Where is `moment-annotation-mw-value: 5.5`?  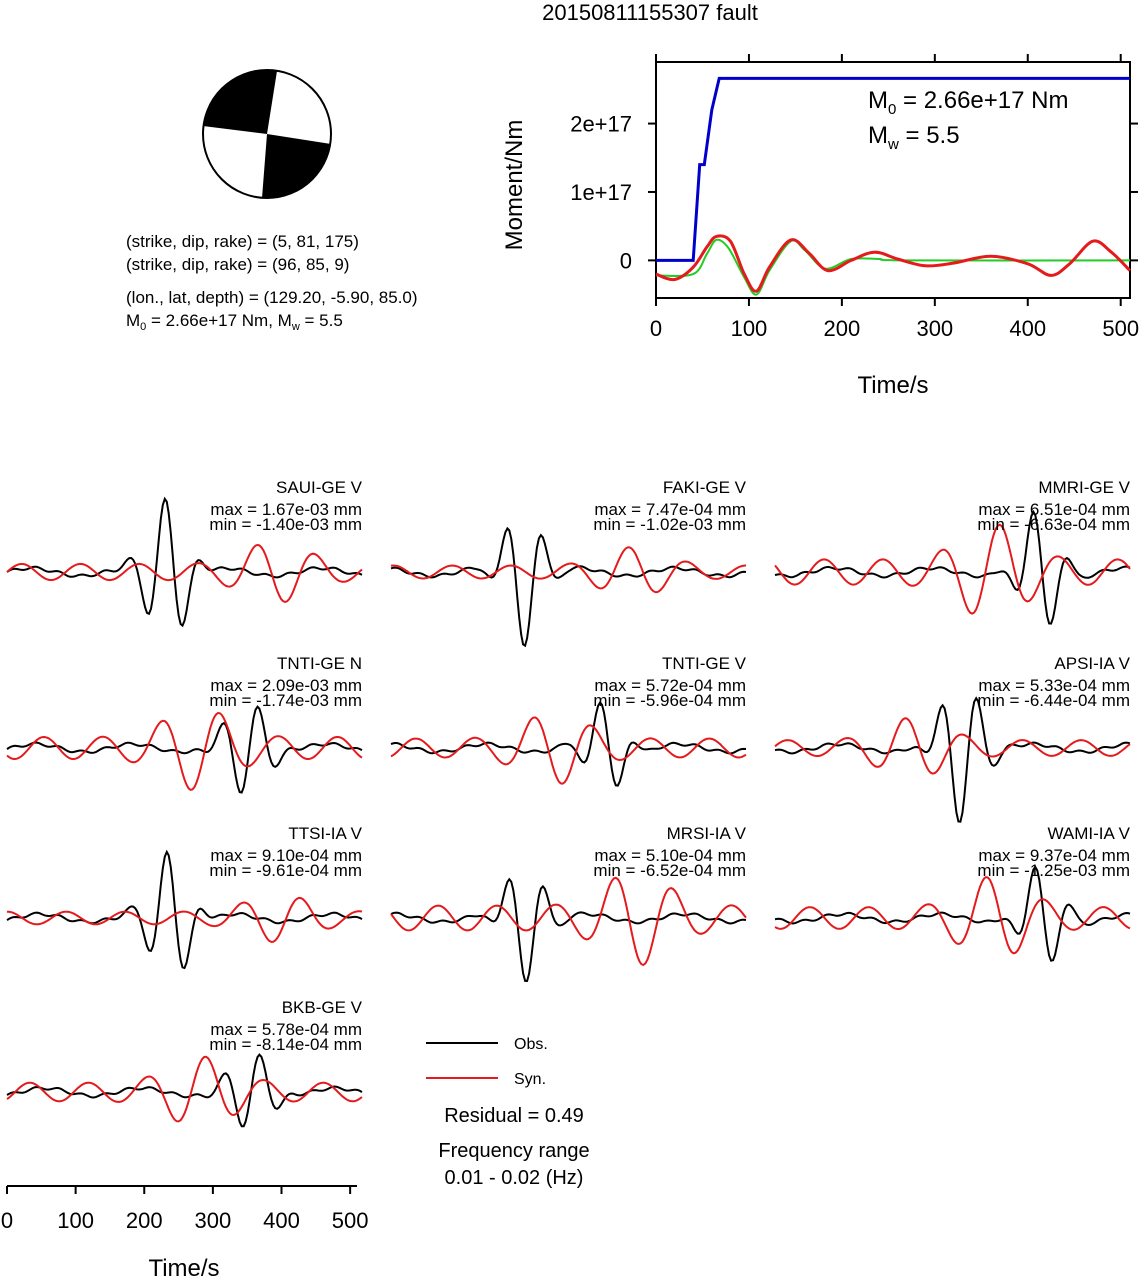 moment-annotation-mw-value: 5.5 is located at coordinates (942, 135).